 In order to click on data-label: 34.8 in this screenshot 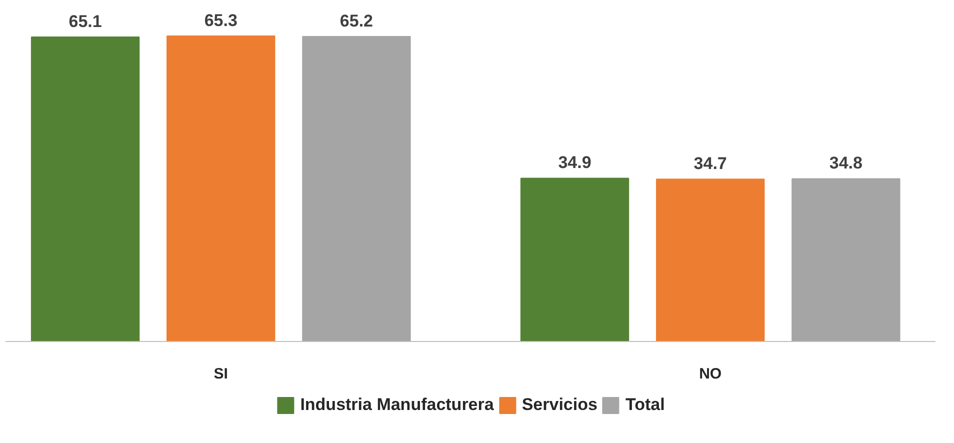, I will do `click(845, 163)`.